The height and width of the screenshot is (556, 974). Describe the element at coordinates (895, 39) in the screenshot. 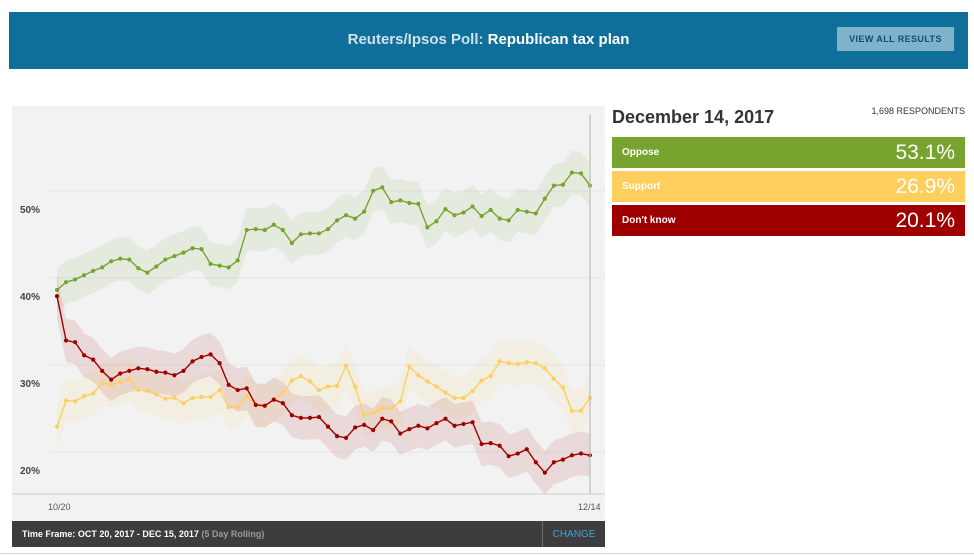

I see `view-all-results-button: VIEW ALL RESULTS` at that location.